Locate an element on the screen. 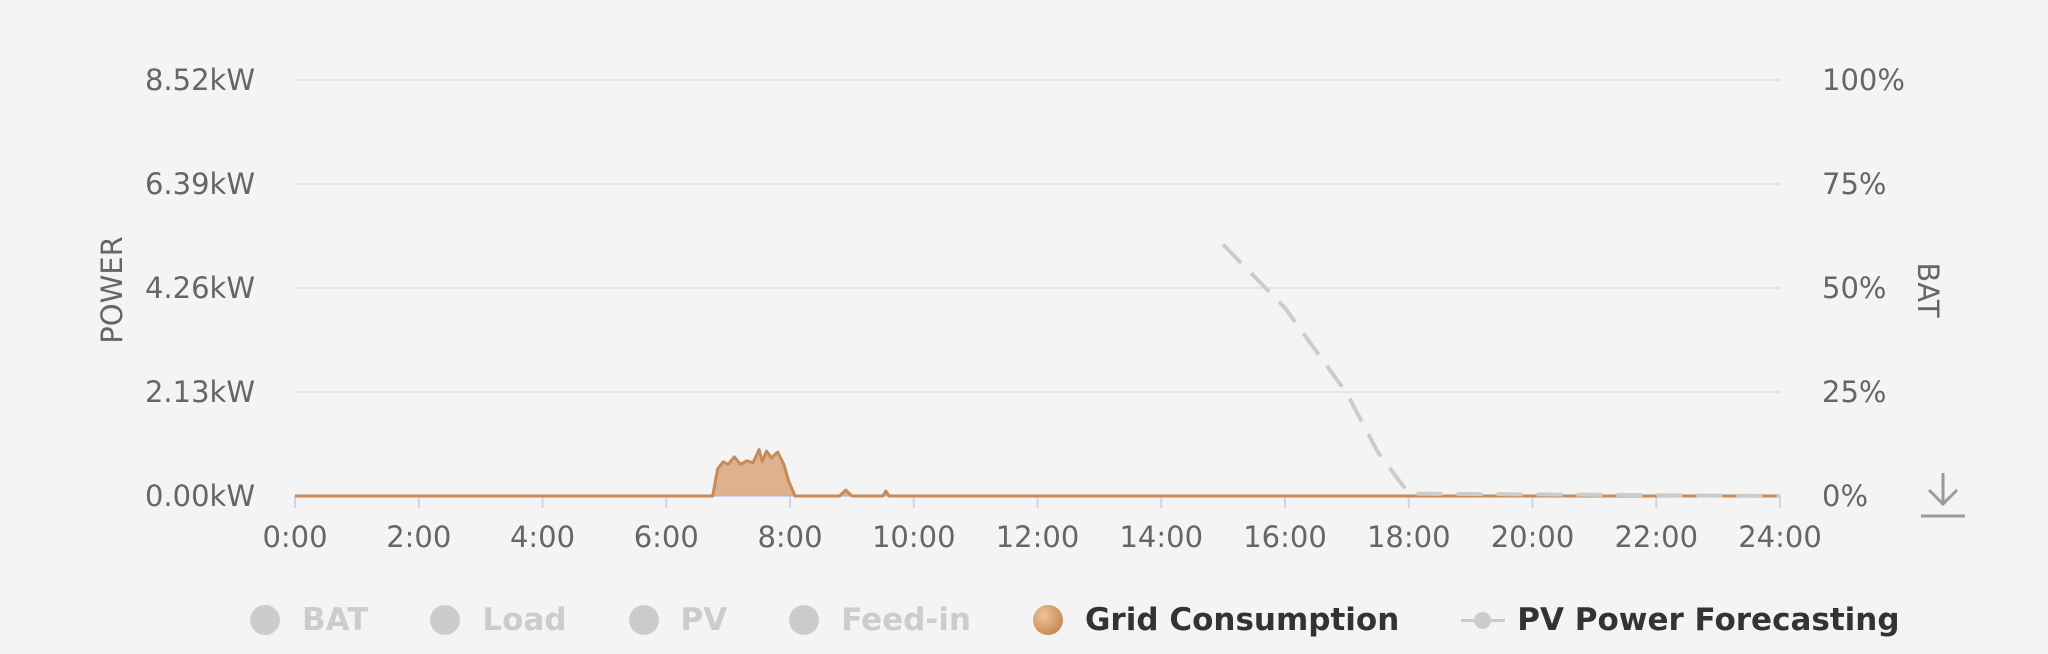 This screenshot has width=2048, height=654. download-button is located at coordinates (1943, 495).